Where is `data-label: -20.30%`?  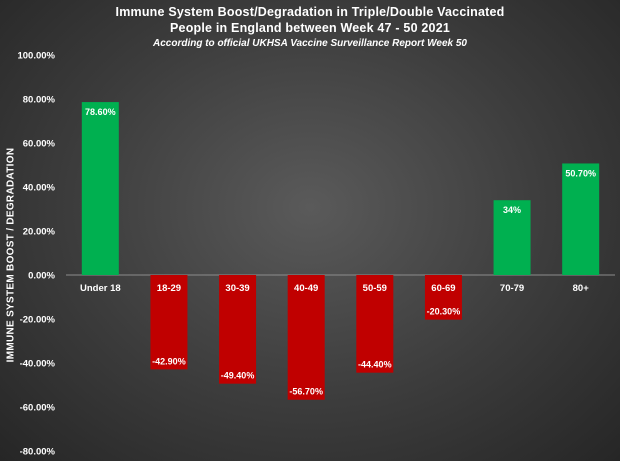 data-label: -20.30% is located at coordinates (444, 312).